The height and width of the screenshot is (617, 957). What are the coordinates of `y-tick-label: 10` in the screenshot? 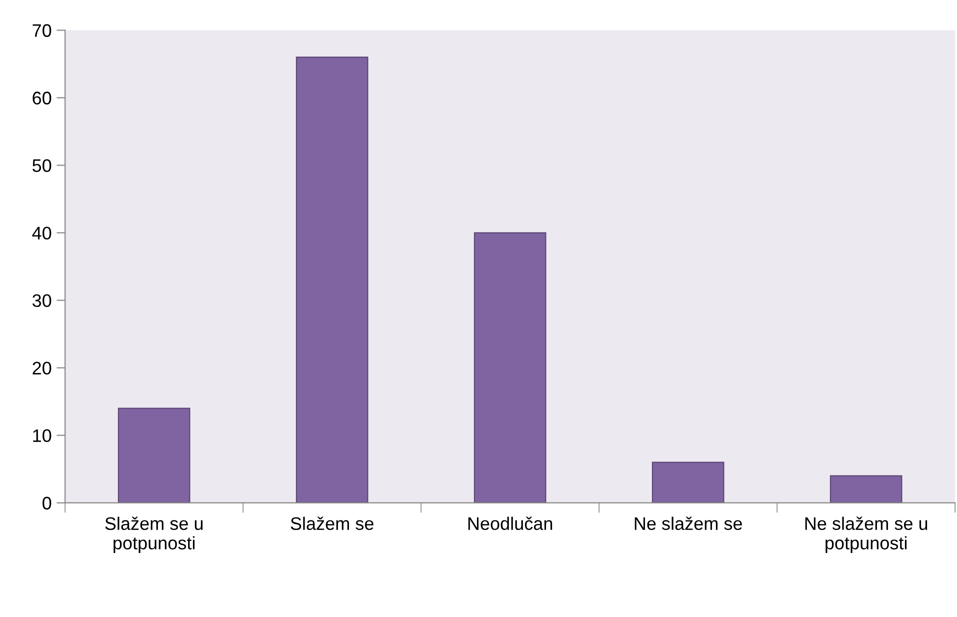 It's located at (42, 435).